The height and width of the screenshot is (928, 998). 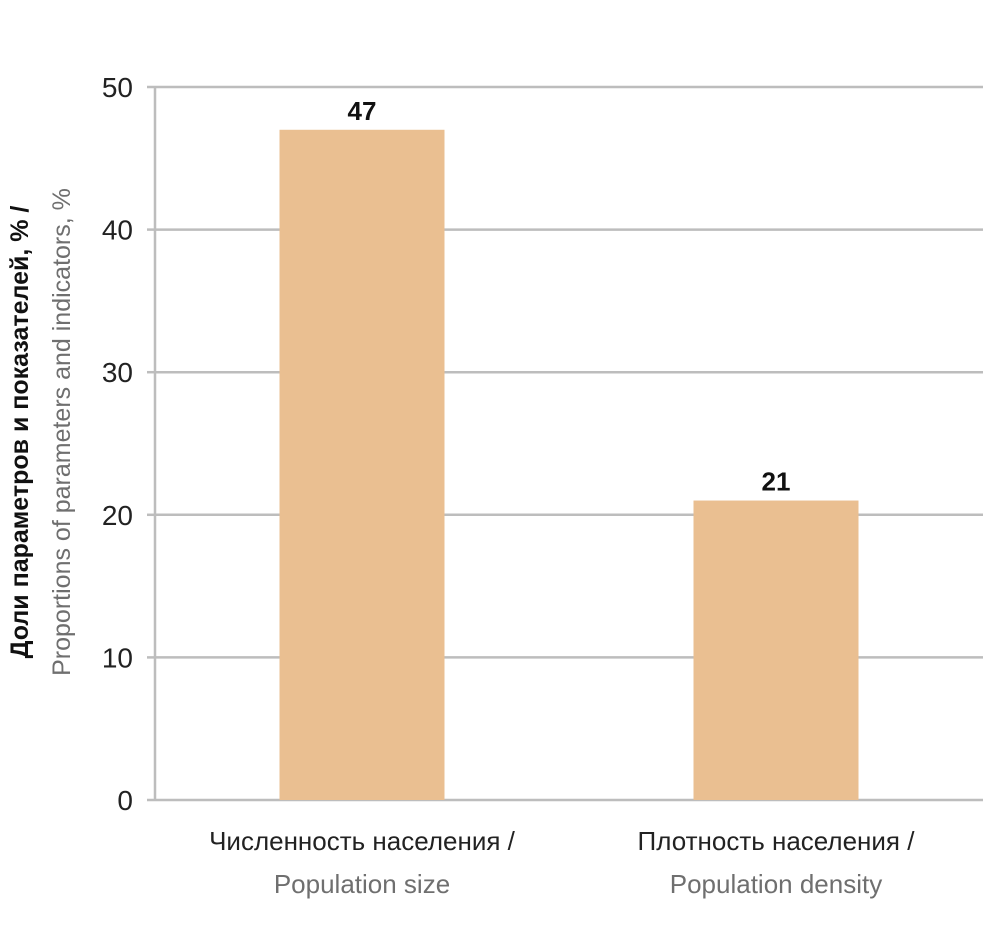 I want to click on y-axis-title-ru: Доли параметров и показателей, % /, so click(x=20, y=432).